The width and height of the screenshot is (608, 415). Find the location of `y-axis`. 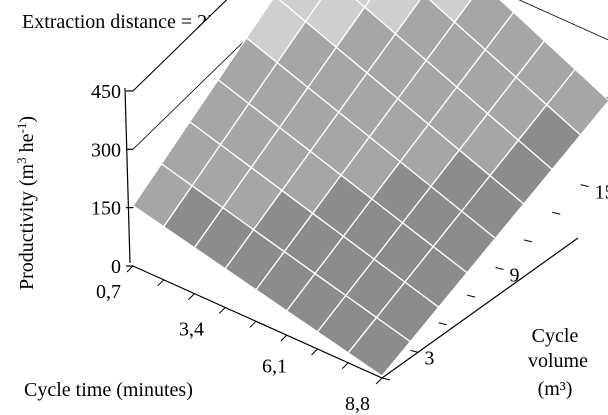

y-axis is located at coordinates (480, 308).